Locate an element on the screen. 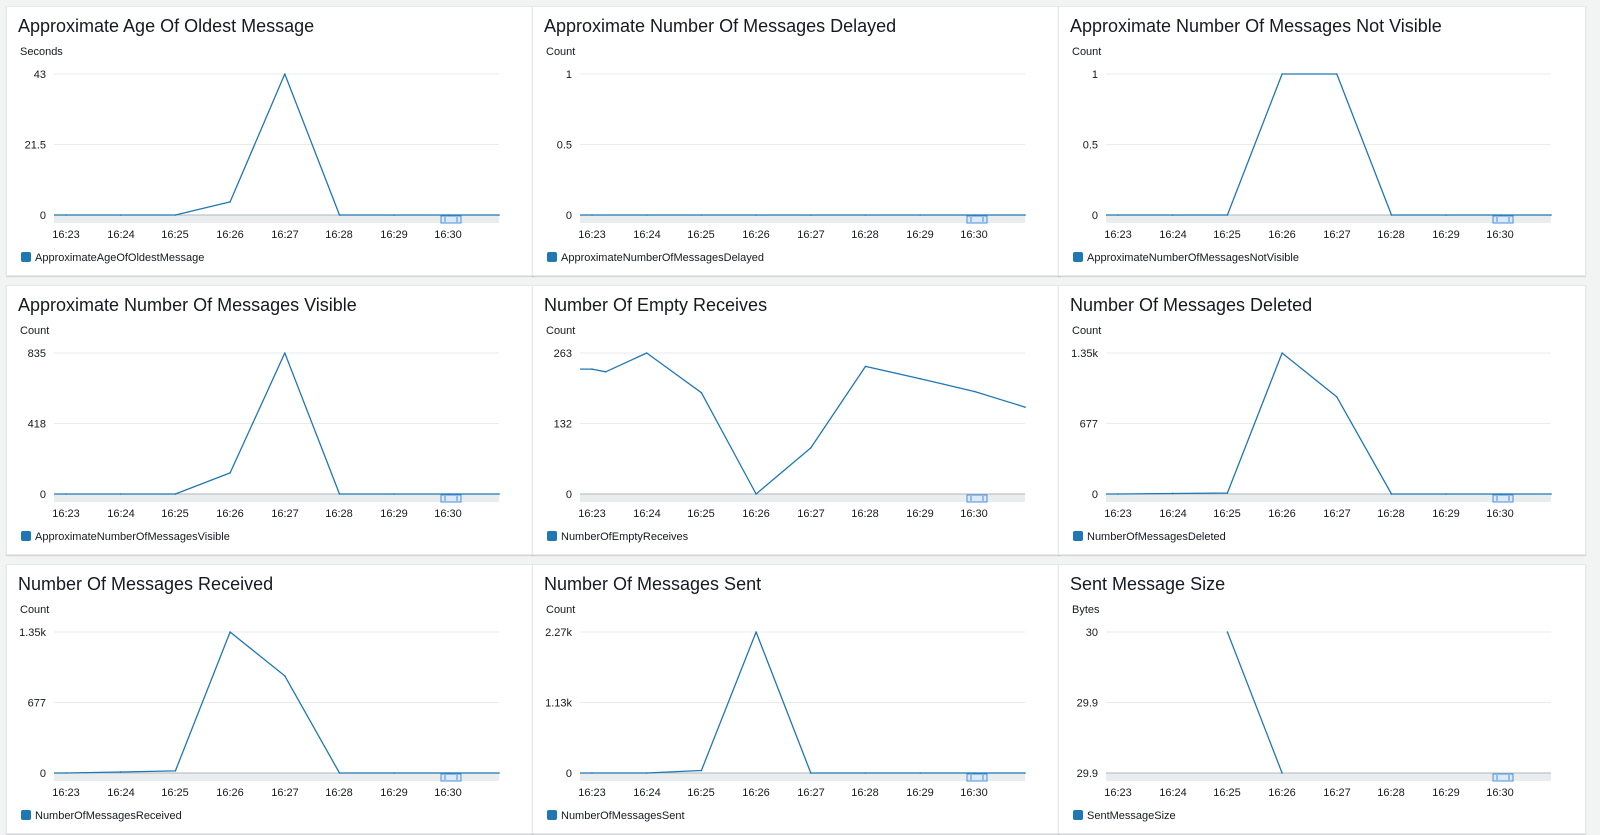 The height and width of the screenshot is (835, 1600). y-tick-label: 0.5 is located at coordinates (1090, 146).